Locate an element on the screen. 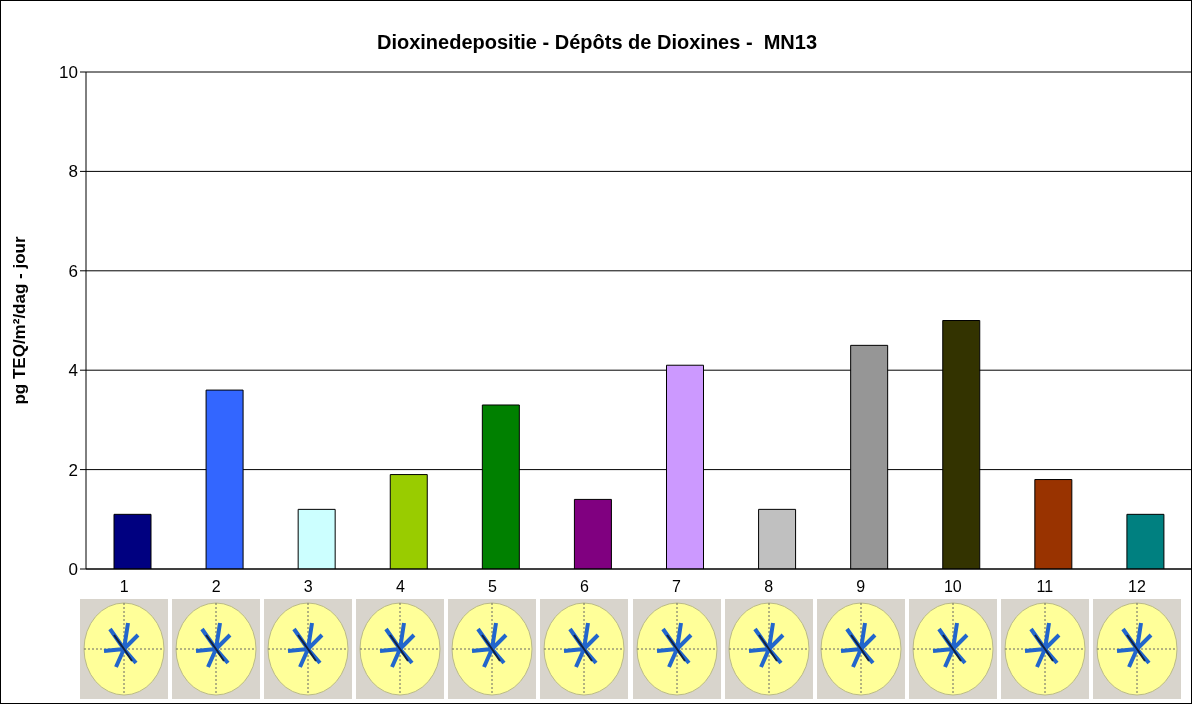 This screenshot has height=704, width=1192. x-tick-label: 3 is located at coordinates (308, 587).